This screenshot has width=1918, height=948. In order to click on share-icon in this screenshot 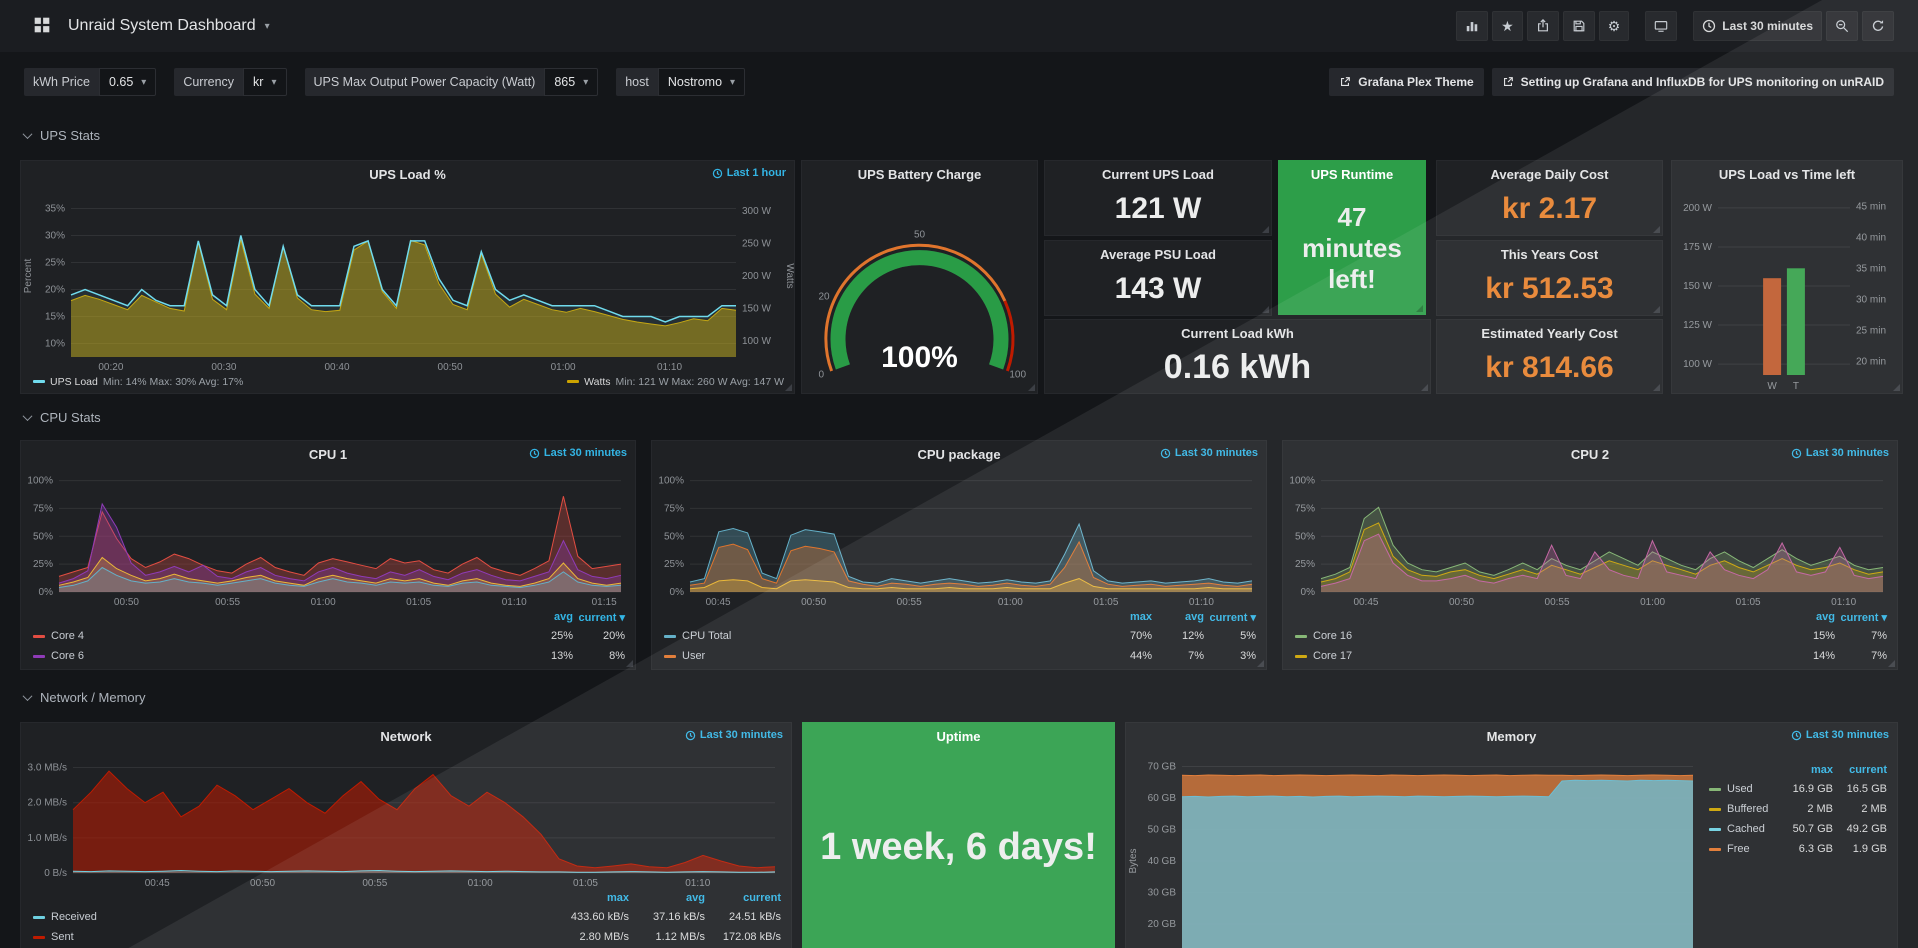, I will do `click(1542, 25)`.